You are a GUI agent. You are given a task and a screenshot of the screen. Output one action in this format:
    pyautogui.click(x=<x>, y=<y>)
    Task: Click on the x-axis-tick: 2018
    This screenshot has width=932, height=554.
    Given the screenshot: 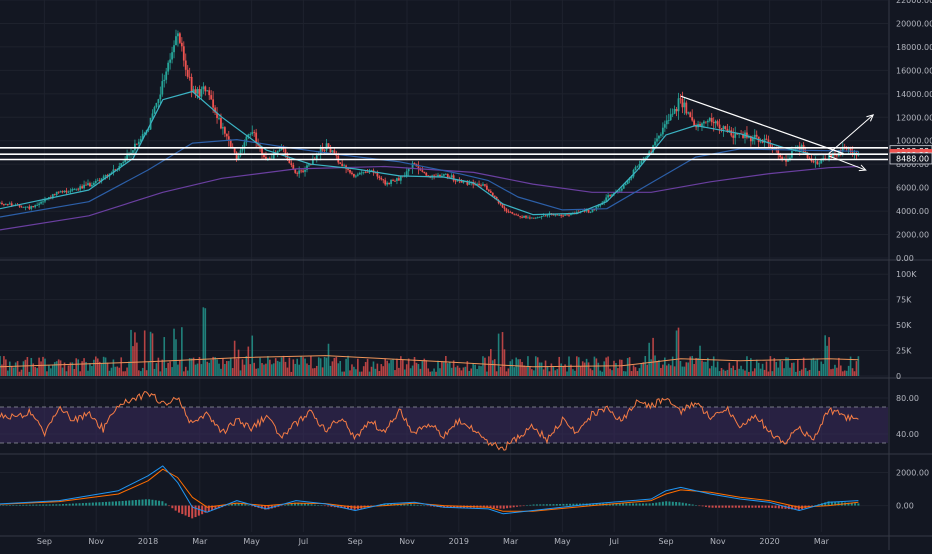 What is the action you would take?
    pyautogui.click(x=148, y=541)
    